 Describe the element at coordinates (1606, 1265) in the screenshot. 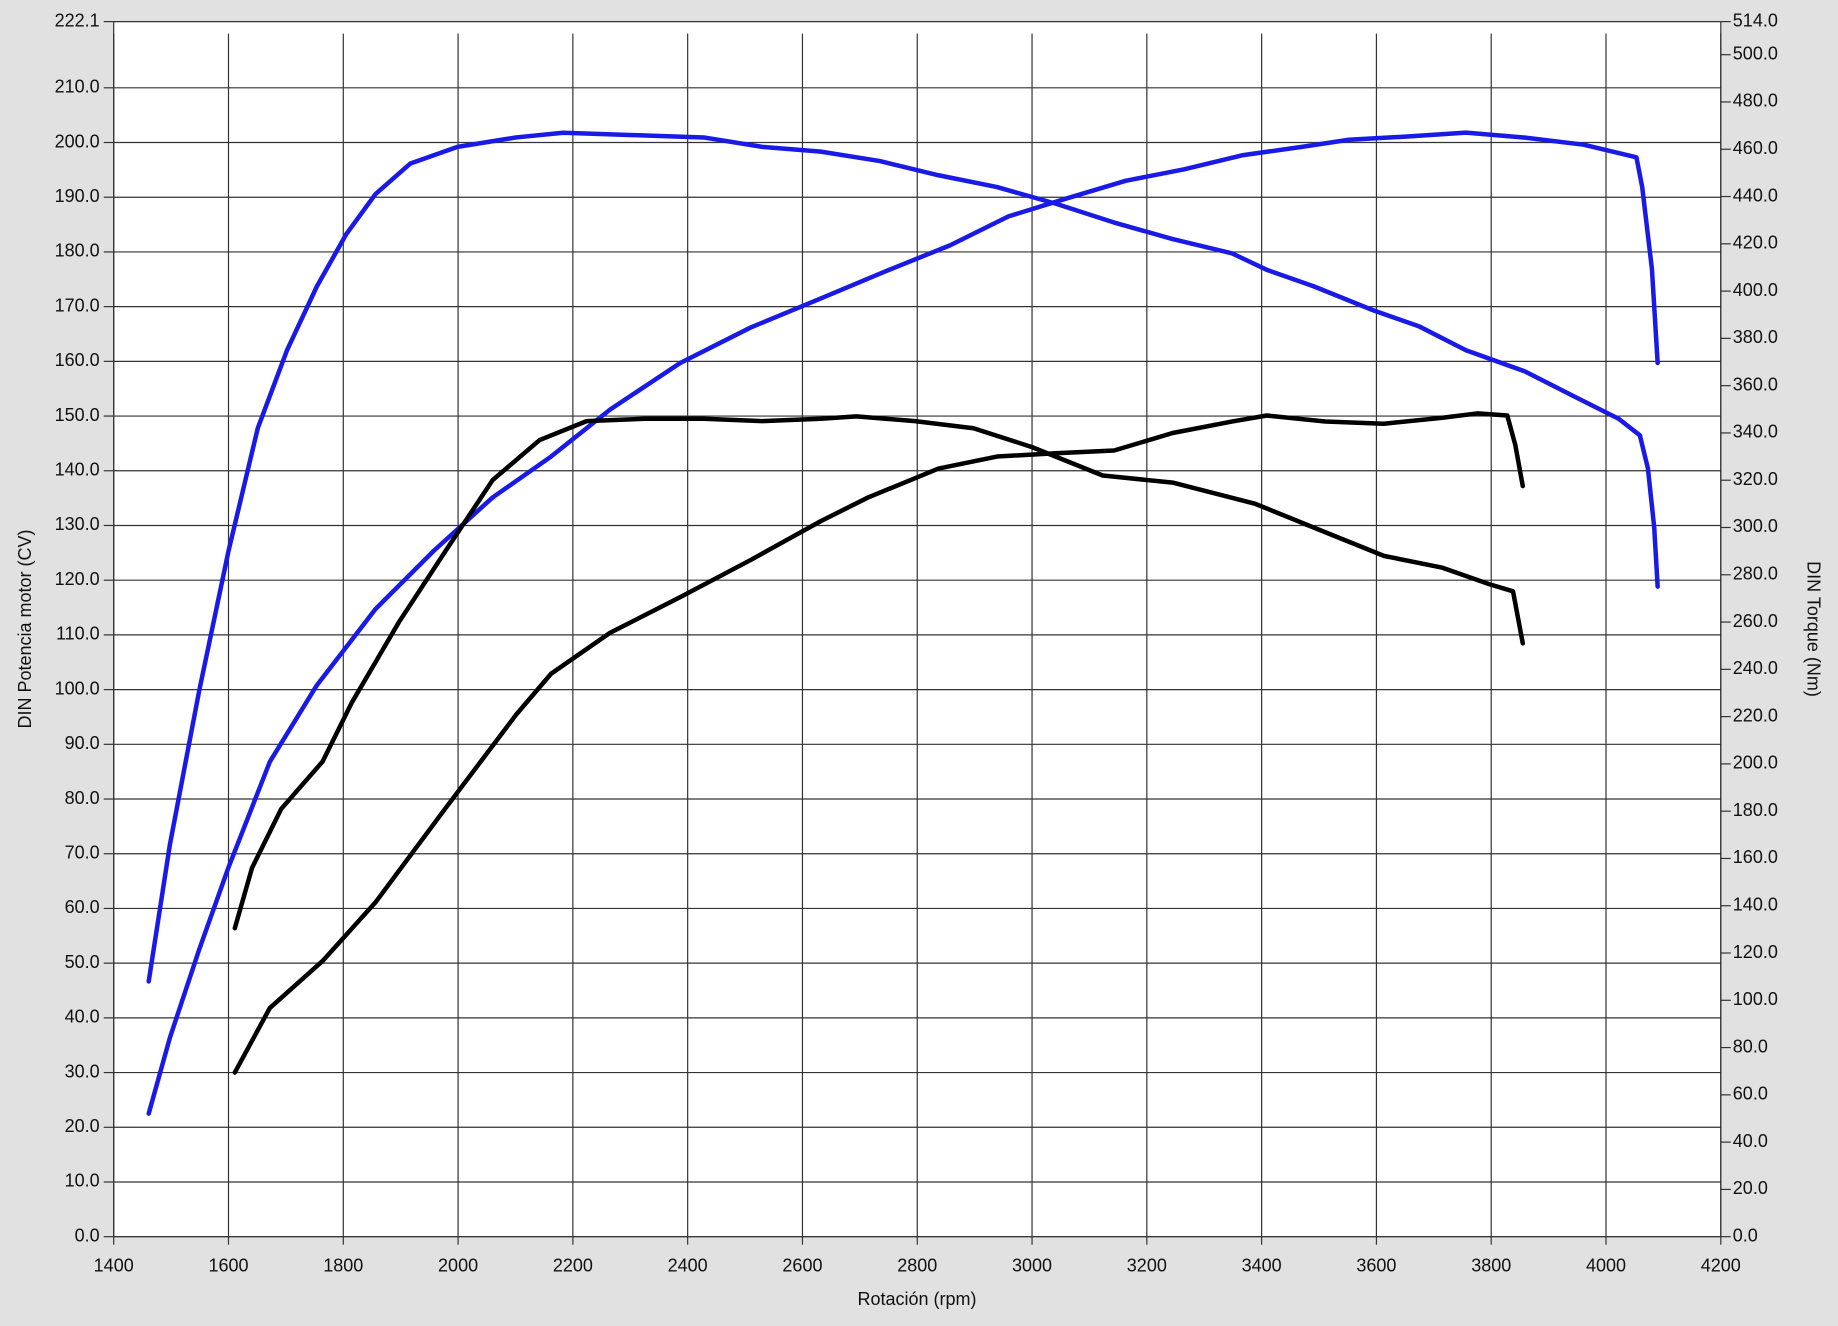

I see `x-tick-label: 4000` at that location.